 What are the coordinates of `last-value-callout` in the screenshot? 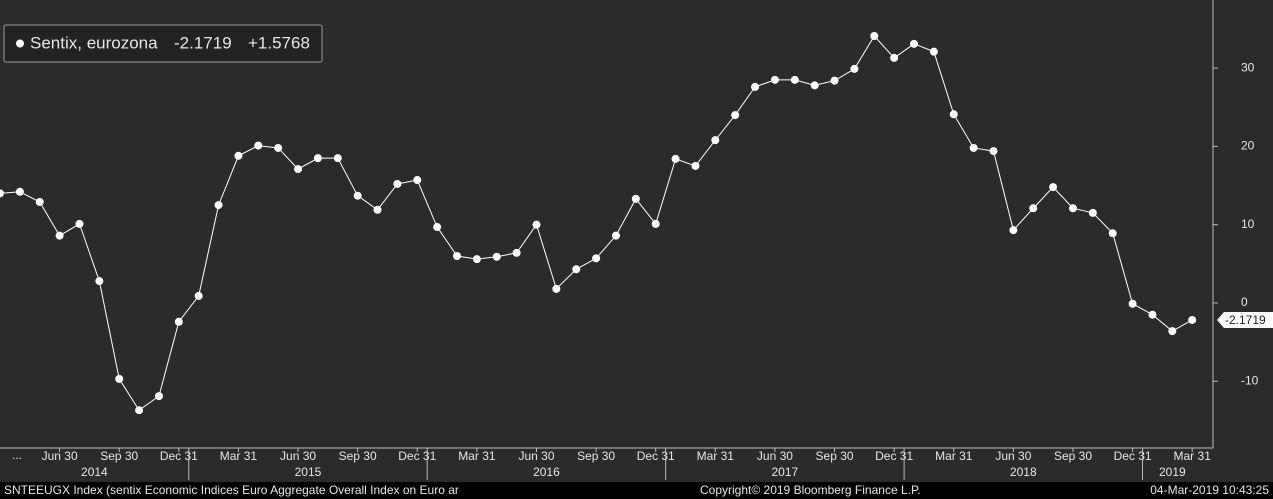 It's located at (1245, 319).